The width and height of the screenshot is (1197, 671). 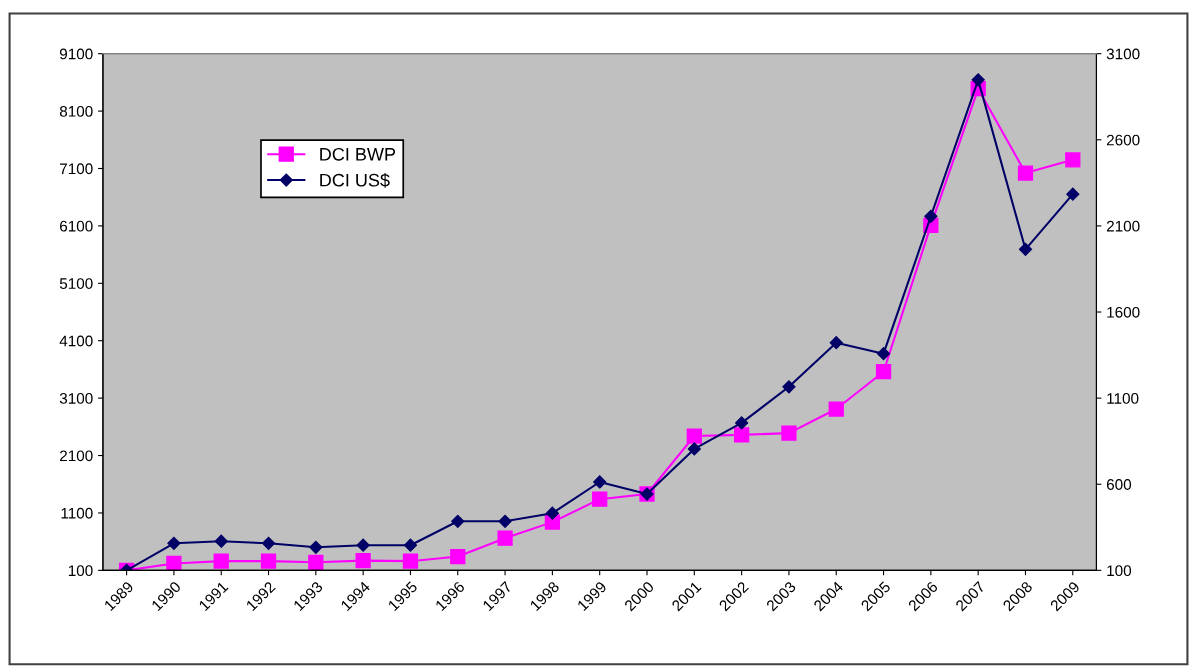 What do you see at coordinates (1123, 54) in the screenshot?
I see `y2-tick-label: 3100` at bounding box center [1123, 54].